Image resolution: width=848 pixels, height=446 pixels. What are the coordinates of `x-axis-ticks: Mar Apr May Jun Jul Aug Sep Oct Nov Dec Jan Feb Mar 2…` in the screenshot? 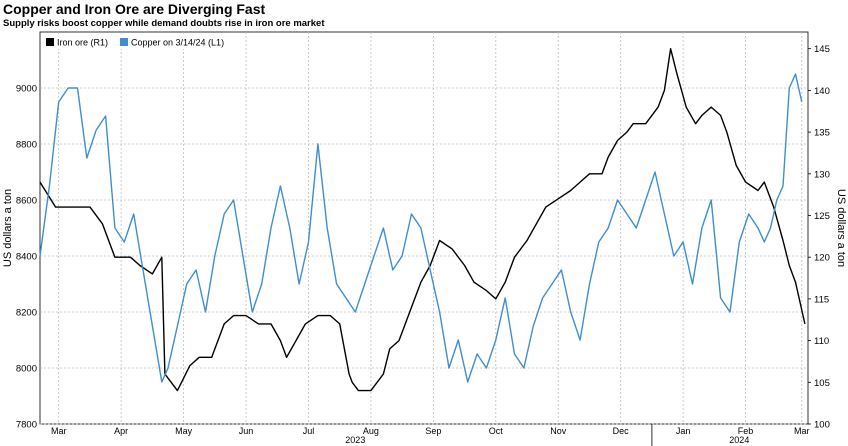 It's located at (430, 435).